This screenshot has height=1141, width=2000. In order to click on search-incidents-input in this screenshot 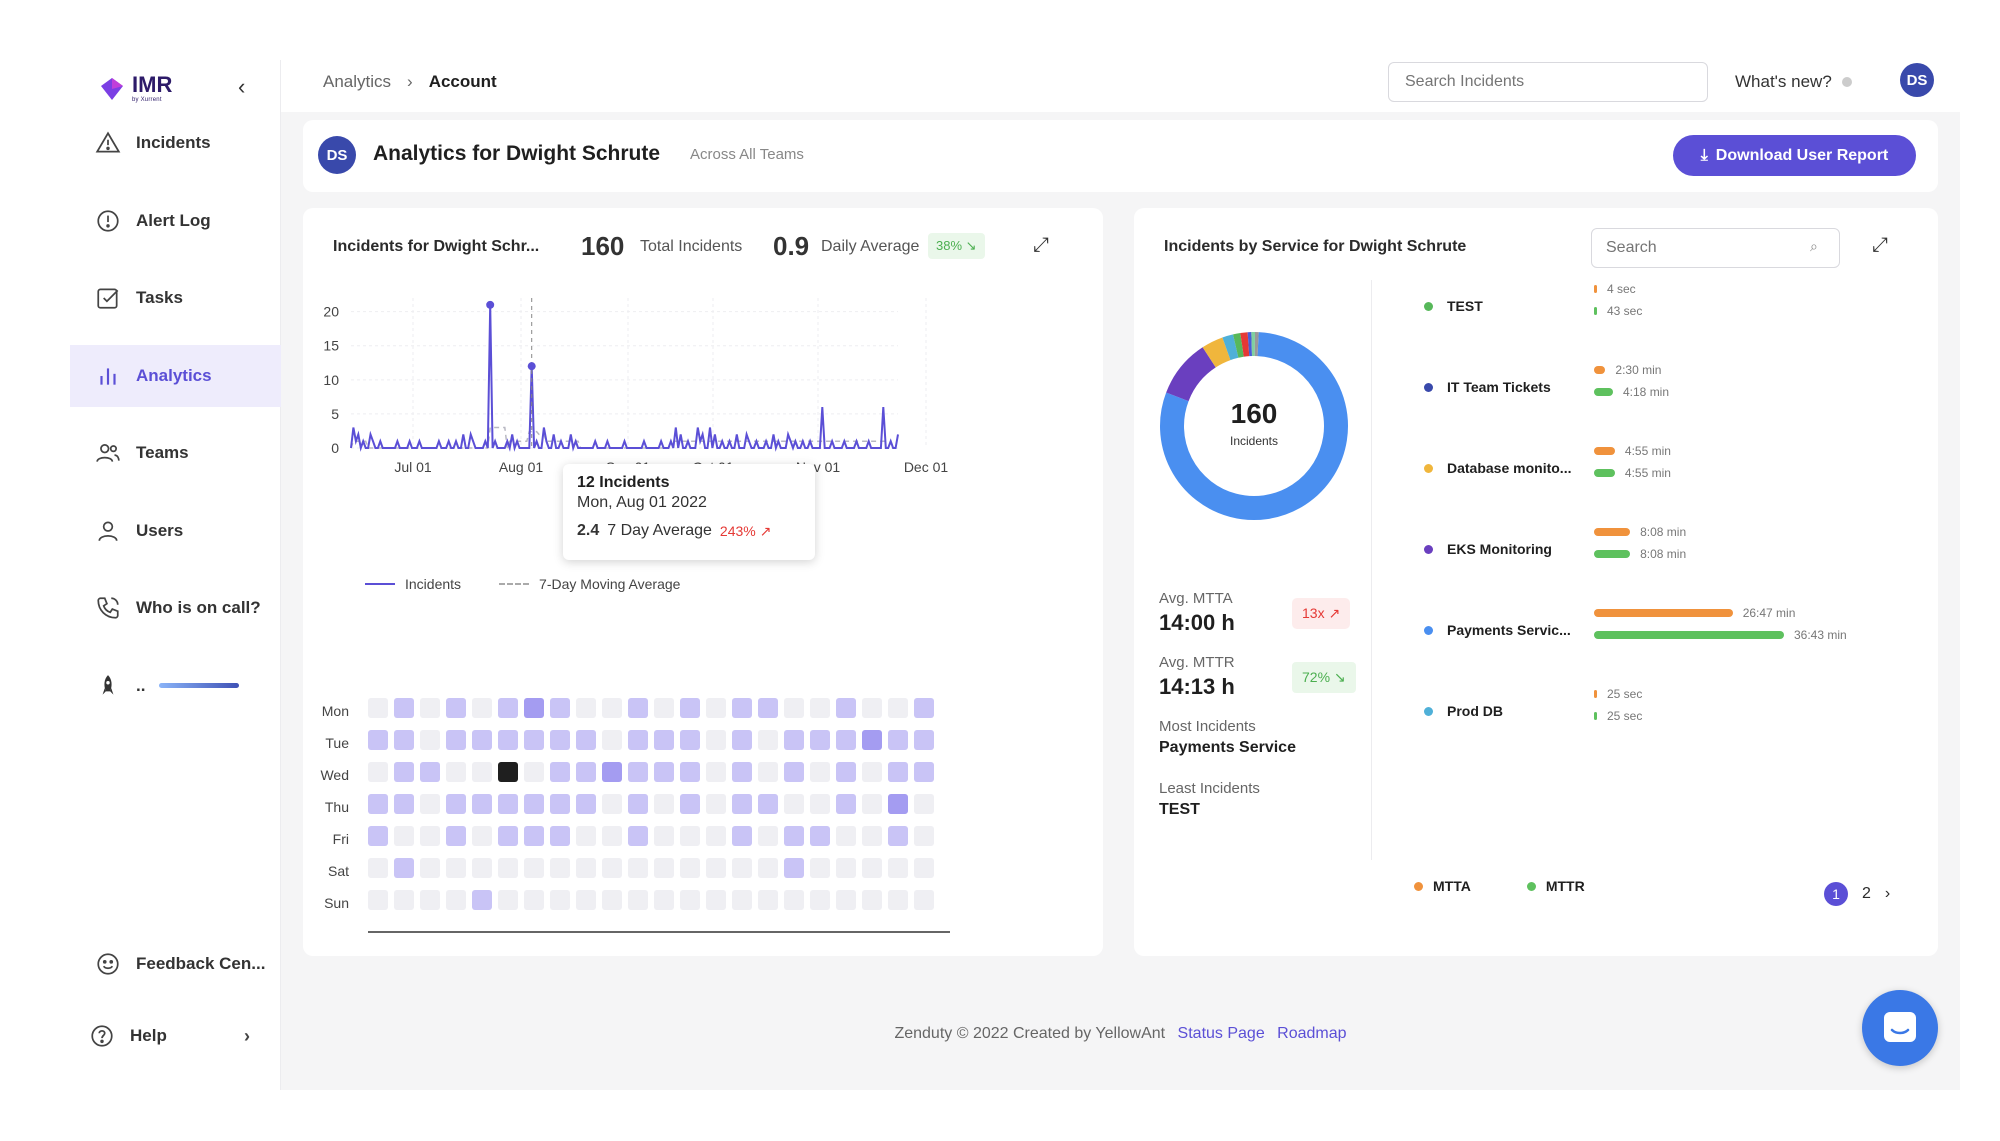, I will do `click(1548, 82)`.